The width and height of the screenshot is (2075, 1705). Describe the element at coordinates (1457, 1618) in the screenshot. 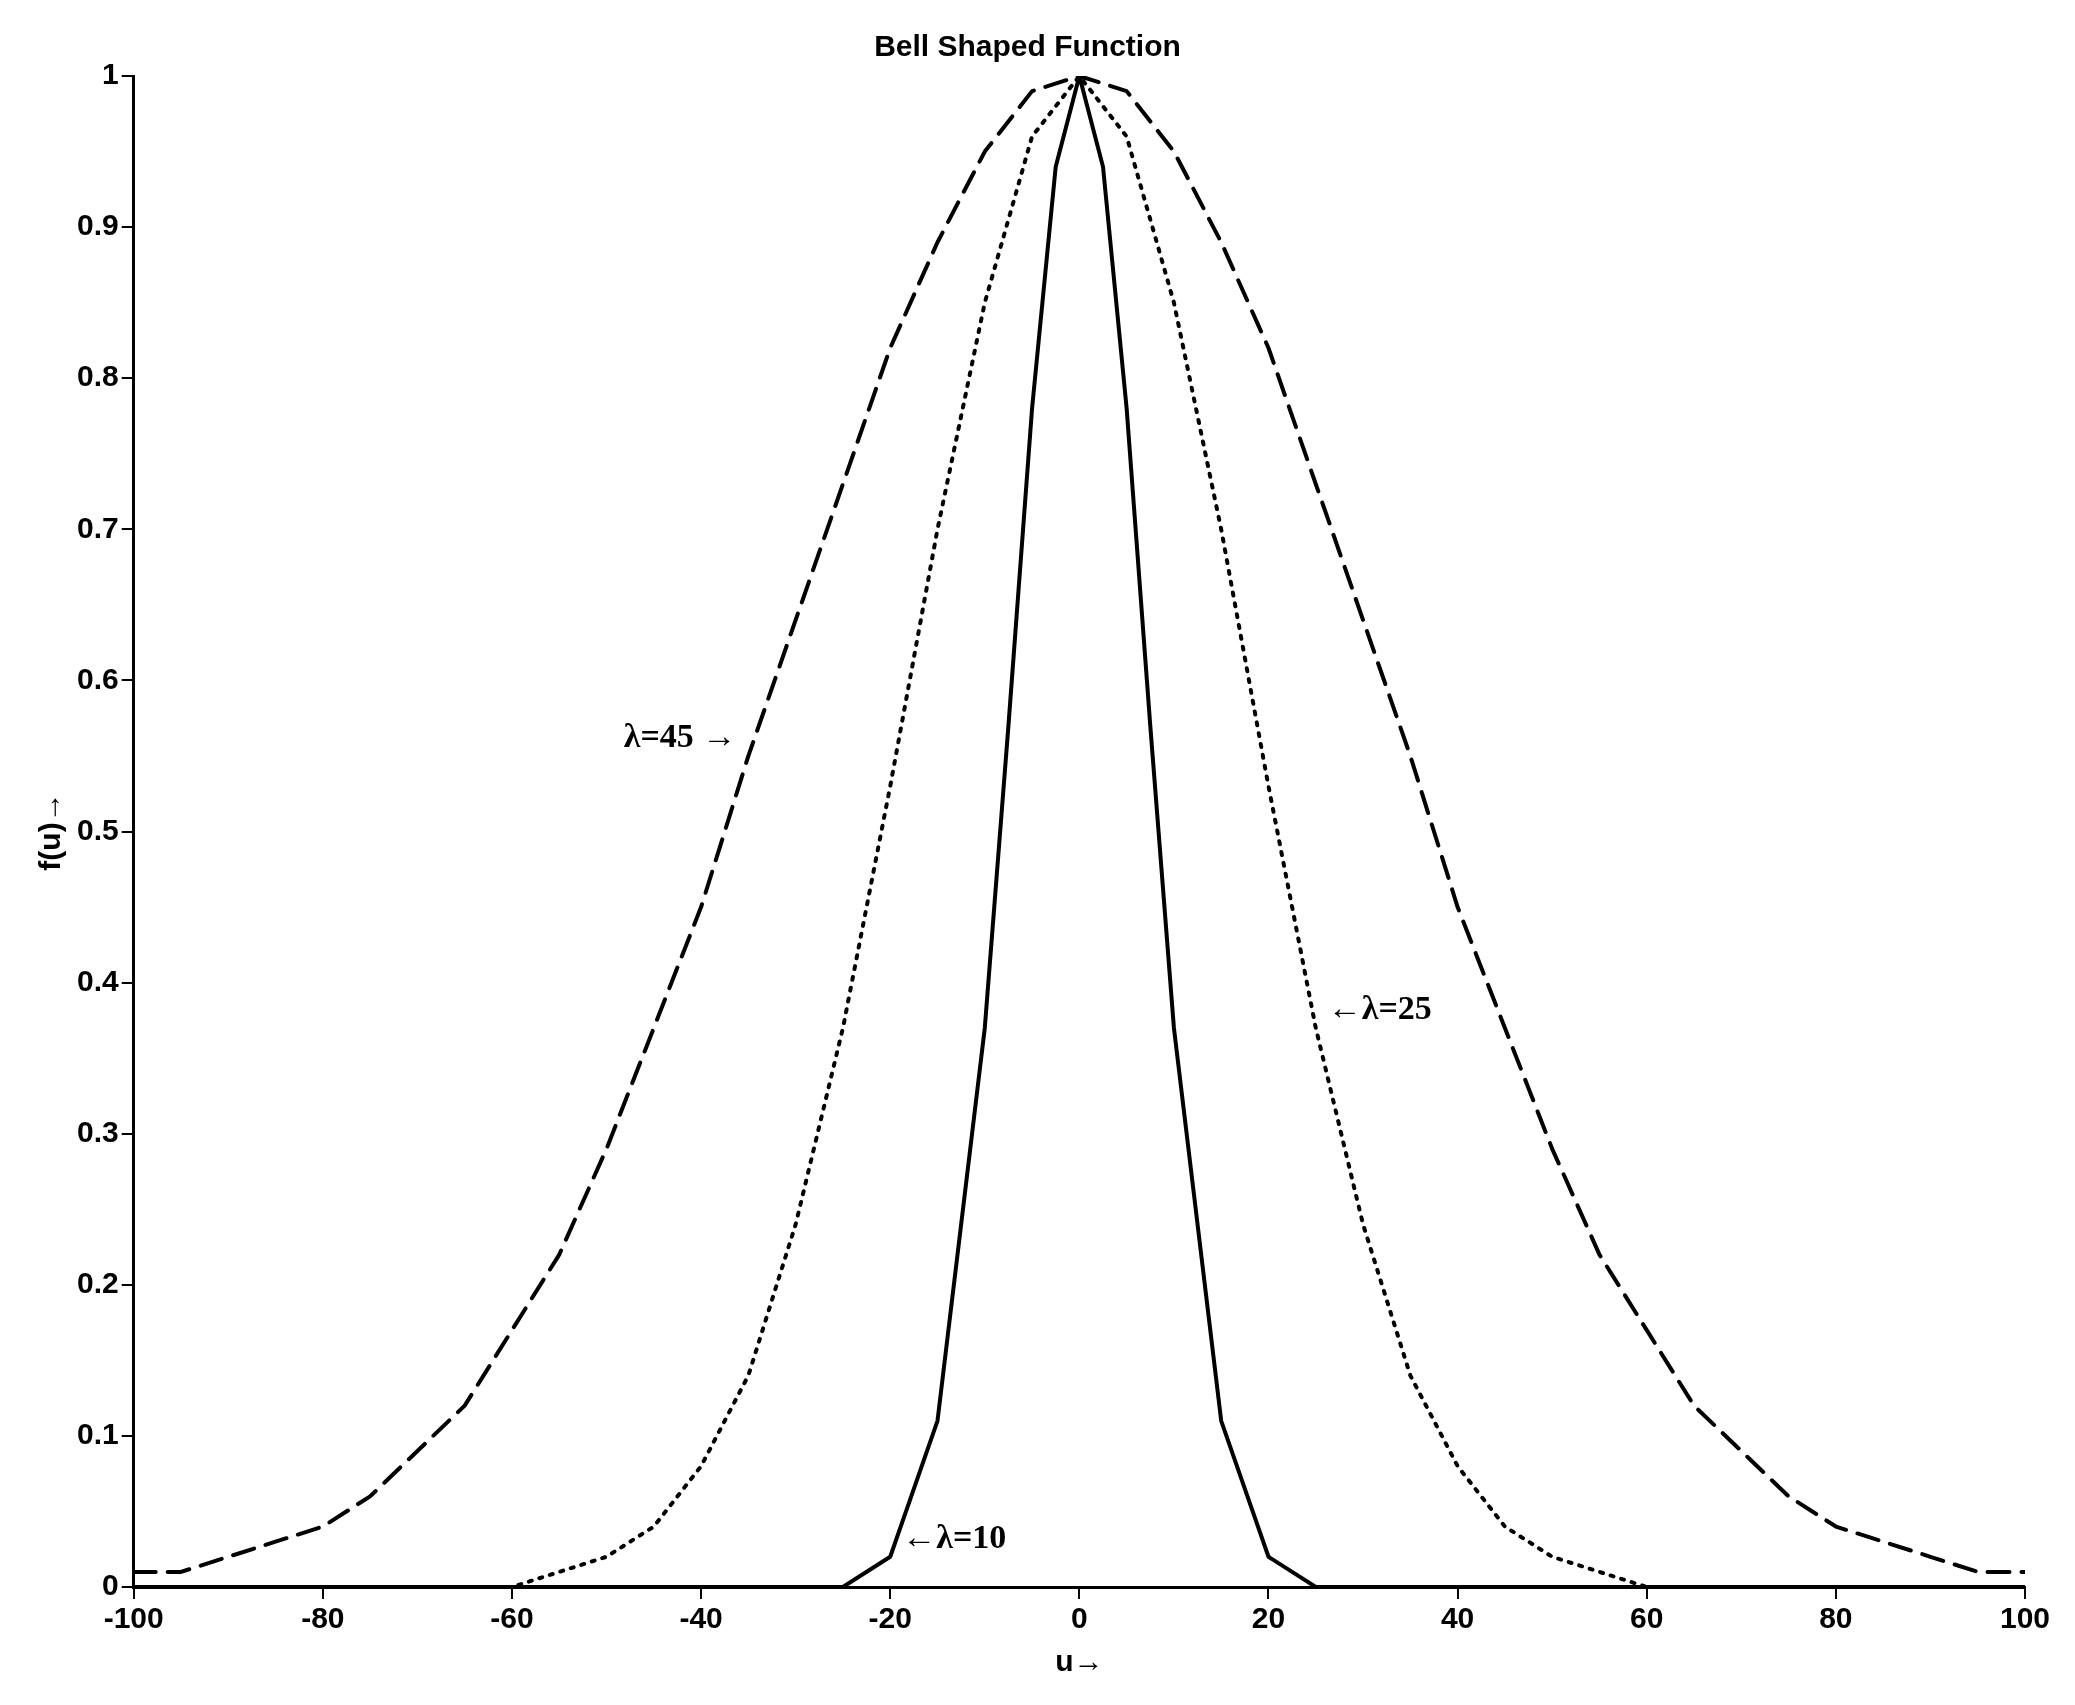

I see `x-tick-label: 40` at that location.